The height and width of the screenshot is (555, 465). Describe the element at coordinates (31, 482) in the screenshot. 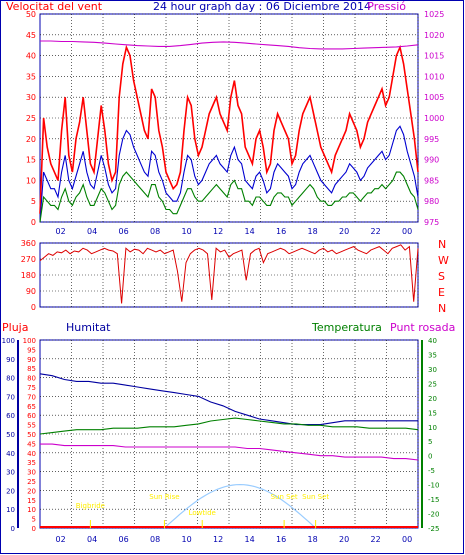

I see `rain-tick-label: 25` at that location.